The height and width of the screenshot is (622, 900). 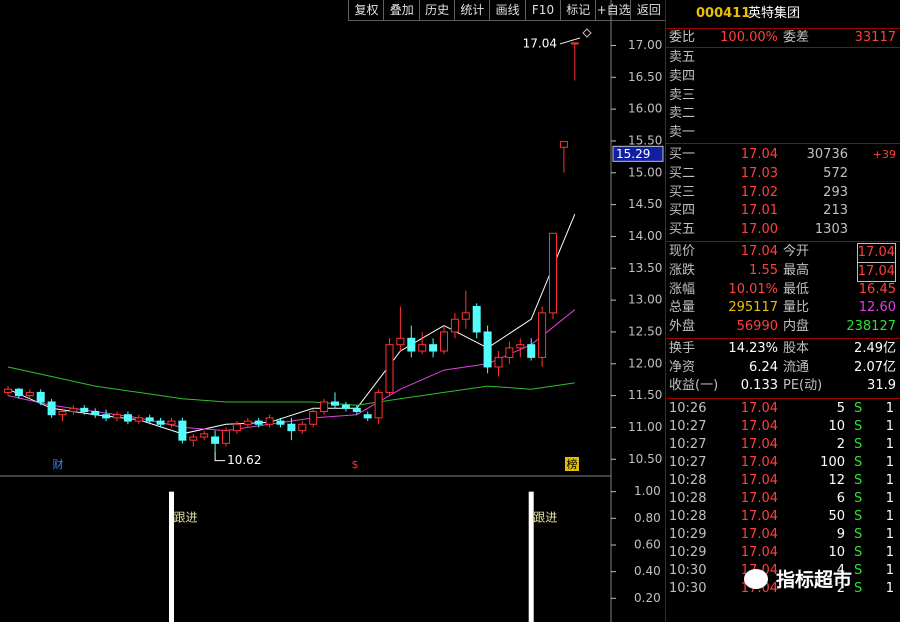 I want to click on y-tick-label: 15.50, so click(x=645, y=140).